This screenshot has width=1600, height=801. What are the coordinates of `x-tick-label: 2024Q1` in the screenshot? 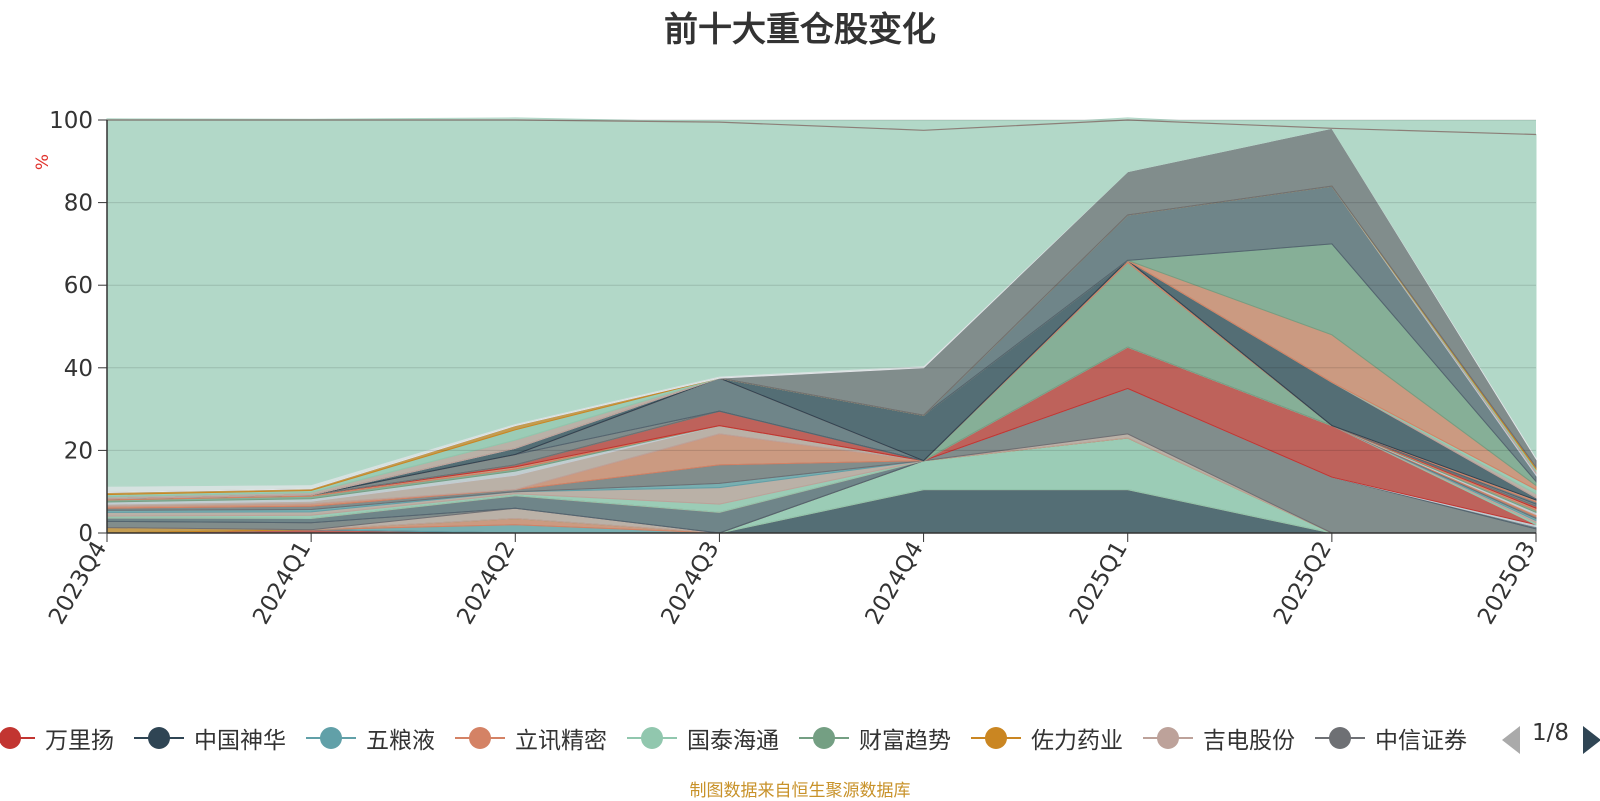 It's located at (282, 583).